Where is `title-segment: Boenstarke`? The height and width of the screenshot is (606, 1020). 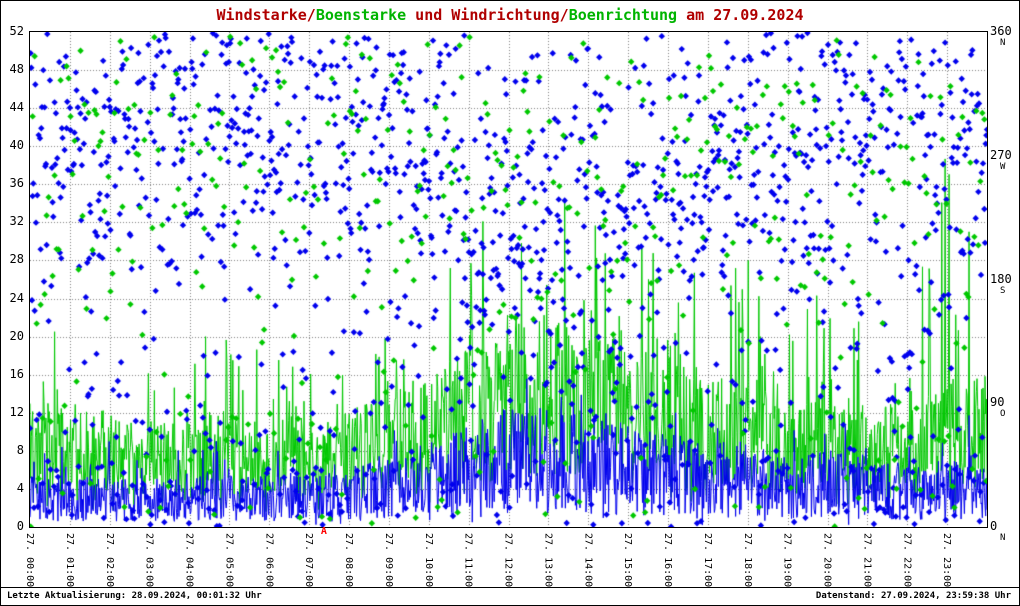
title-segment: Boenstarke is located at coordinates (361, 15).